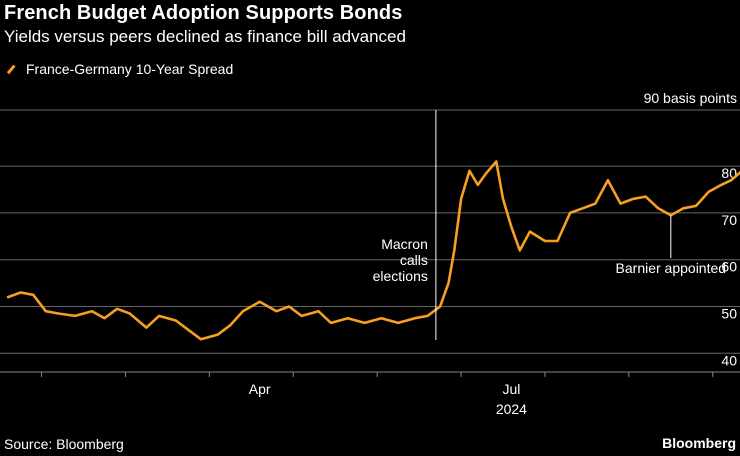  I want to click on legend-label: France-Germany 10-Year Spread, so click(130, 69).